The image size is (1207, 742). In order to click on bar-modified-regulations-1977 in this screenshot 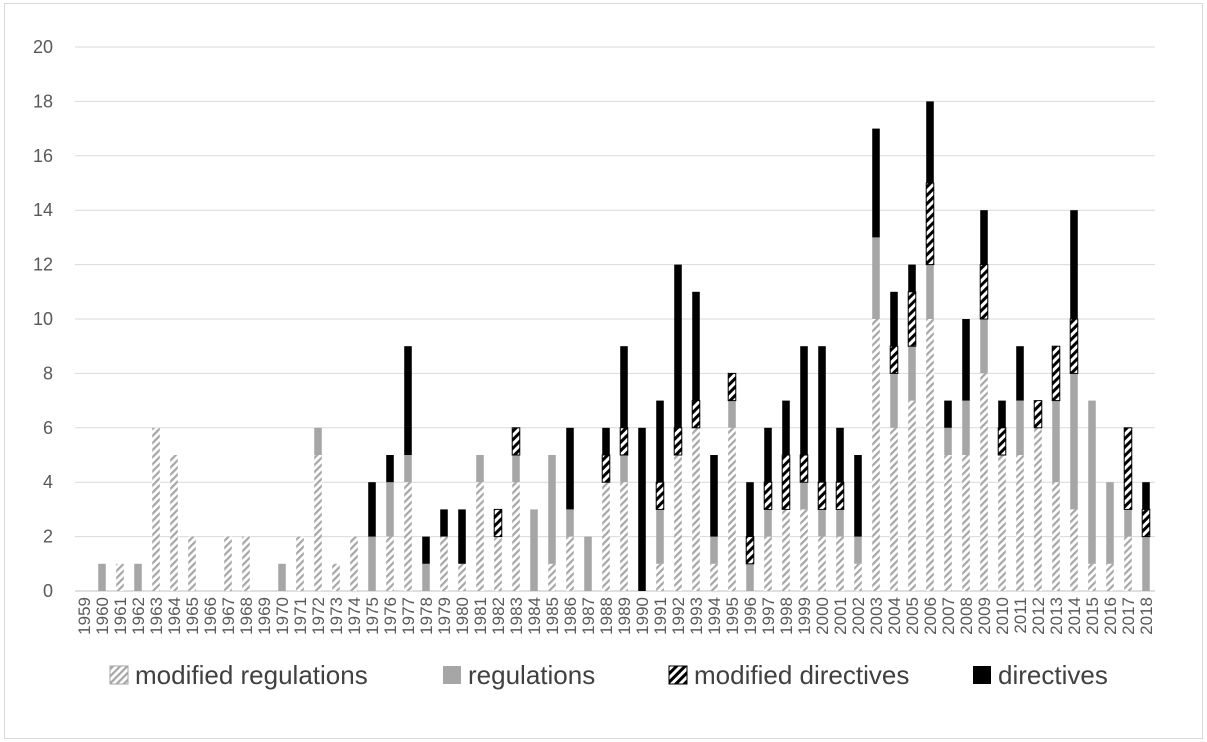, I will do `click(408, 536)`.